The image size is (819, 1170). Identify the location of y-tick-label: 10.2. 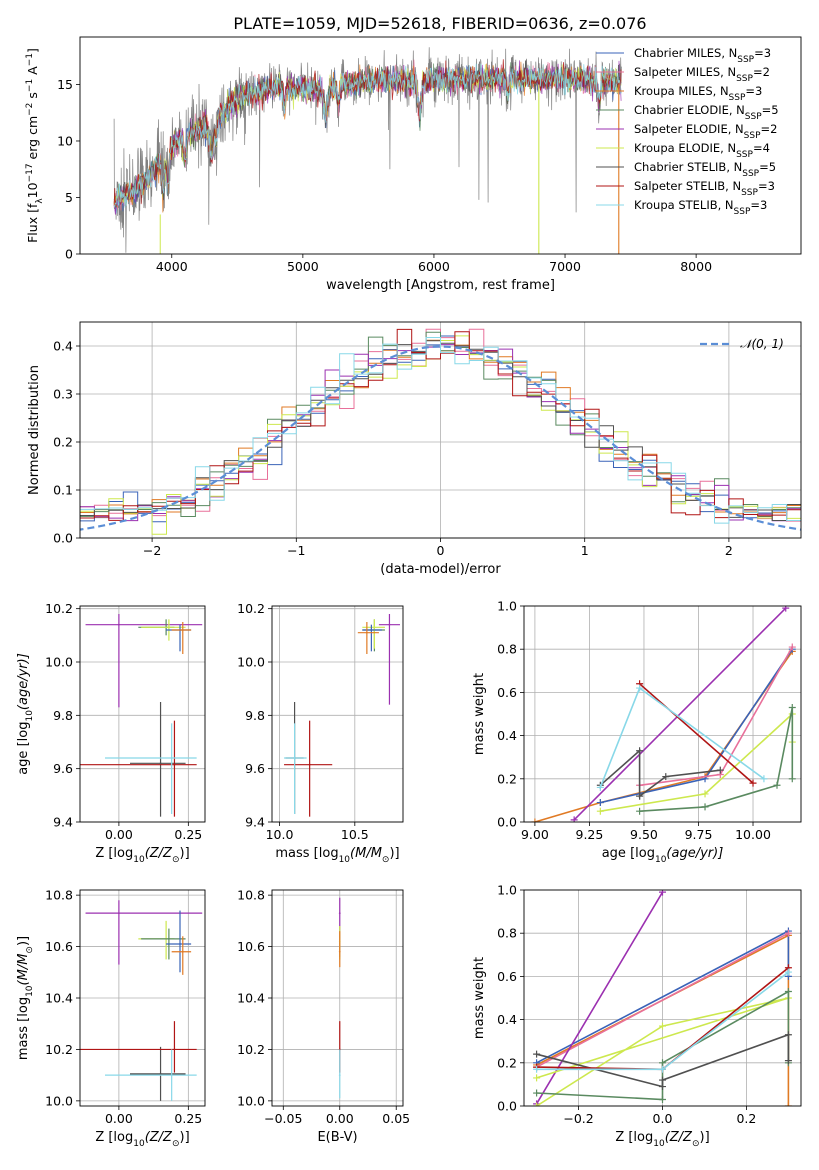
(59, 1049).